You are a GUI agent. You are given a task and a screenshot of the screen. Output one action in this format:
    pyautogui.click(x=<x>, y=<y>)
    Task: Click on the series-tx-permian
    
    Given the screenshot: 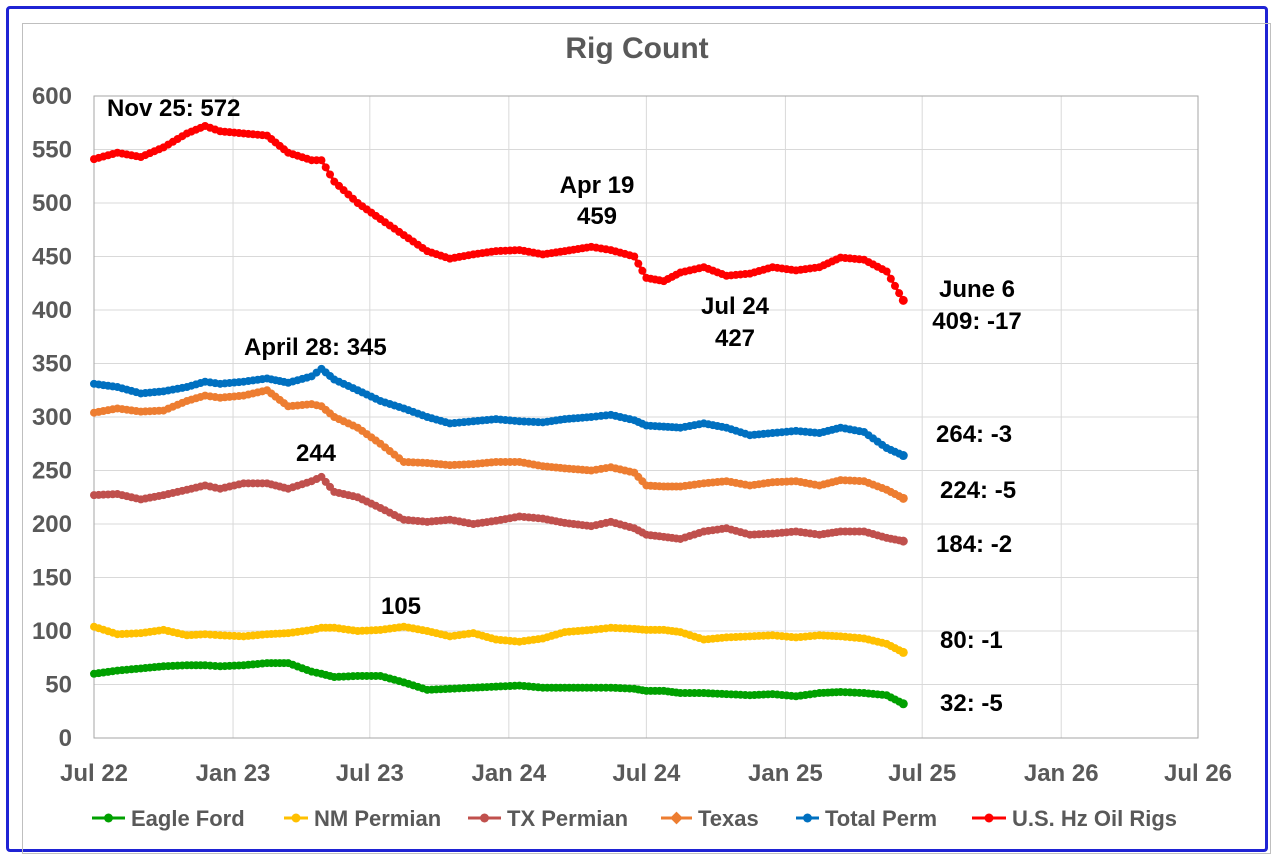 What is the action you would take?
    pyautogui.click(x=499, y=509)
    